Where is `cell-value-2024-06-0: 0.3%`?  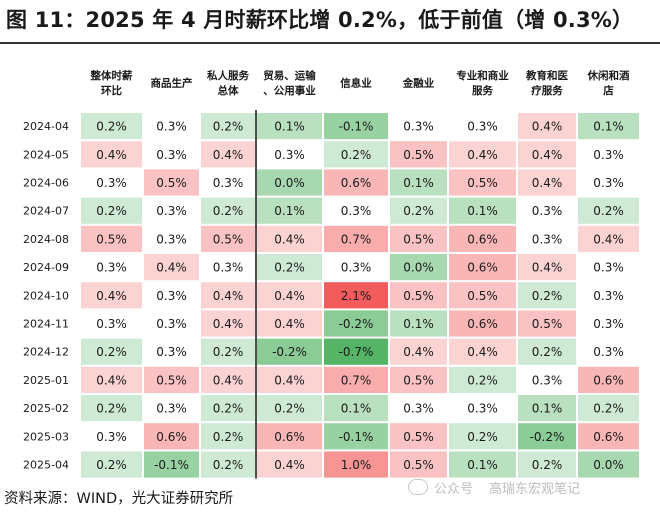
cell-value-2024-06-0: 0.3% is located at coordinates (111, 183).